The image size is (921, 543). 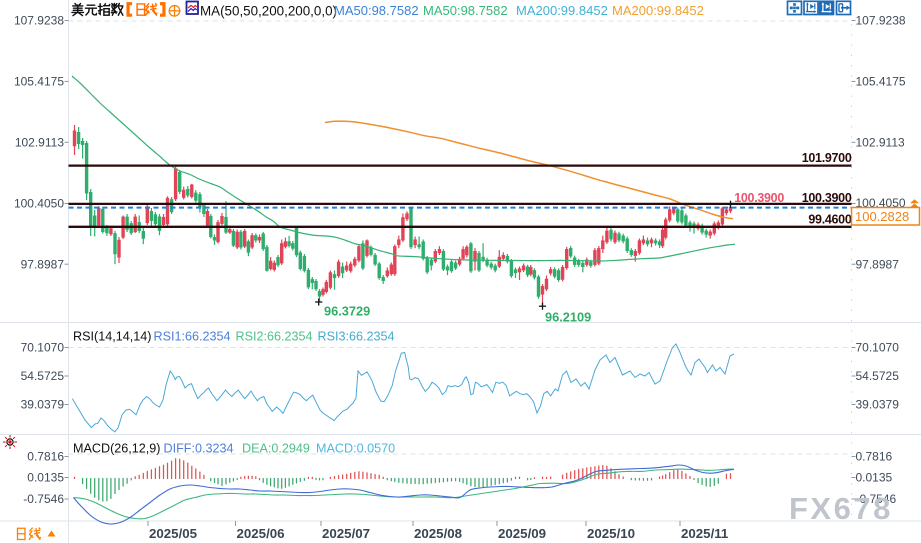 I want to click on svg-text: MACD:0.0570, so click(x=355, y=449).